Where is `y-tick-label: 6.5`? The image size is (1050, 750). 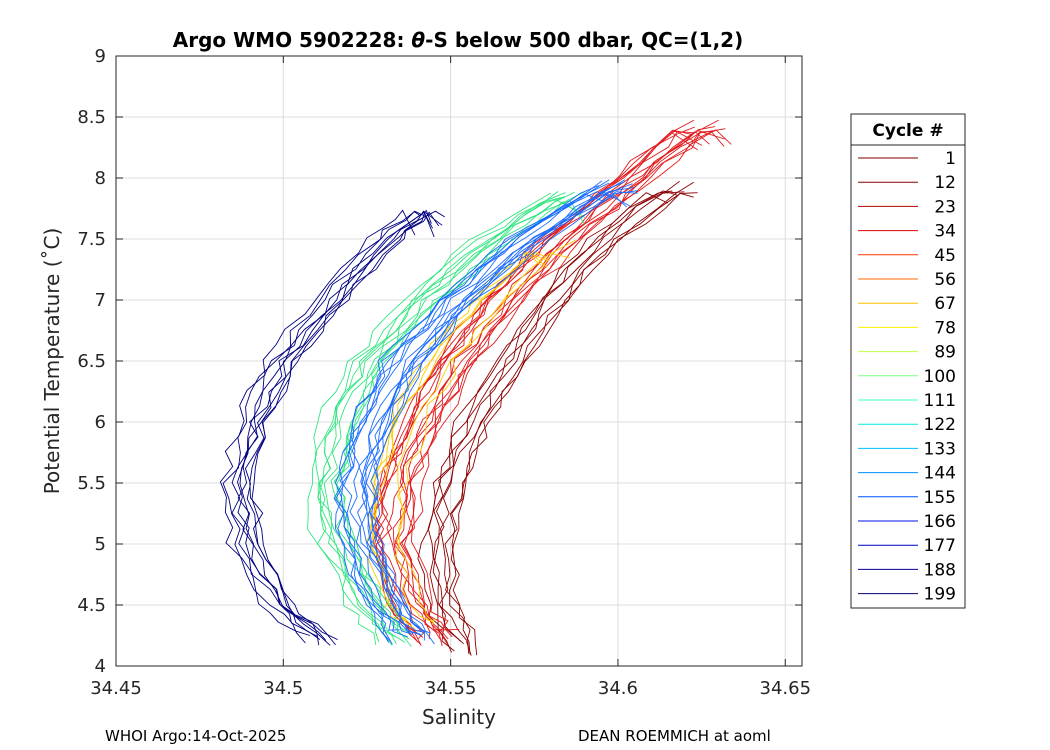 y-tick-label: 6.5 is located at coordinates (91, 361).